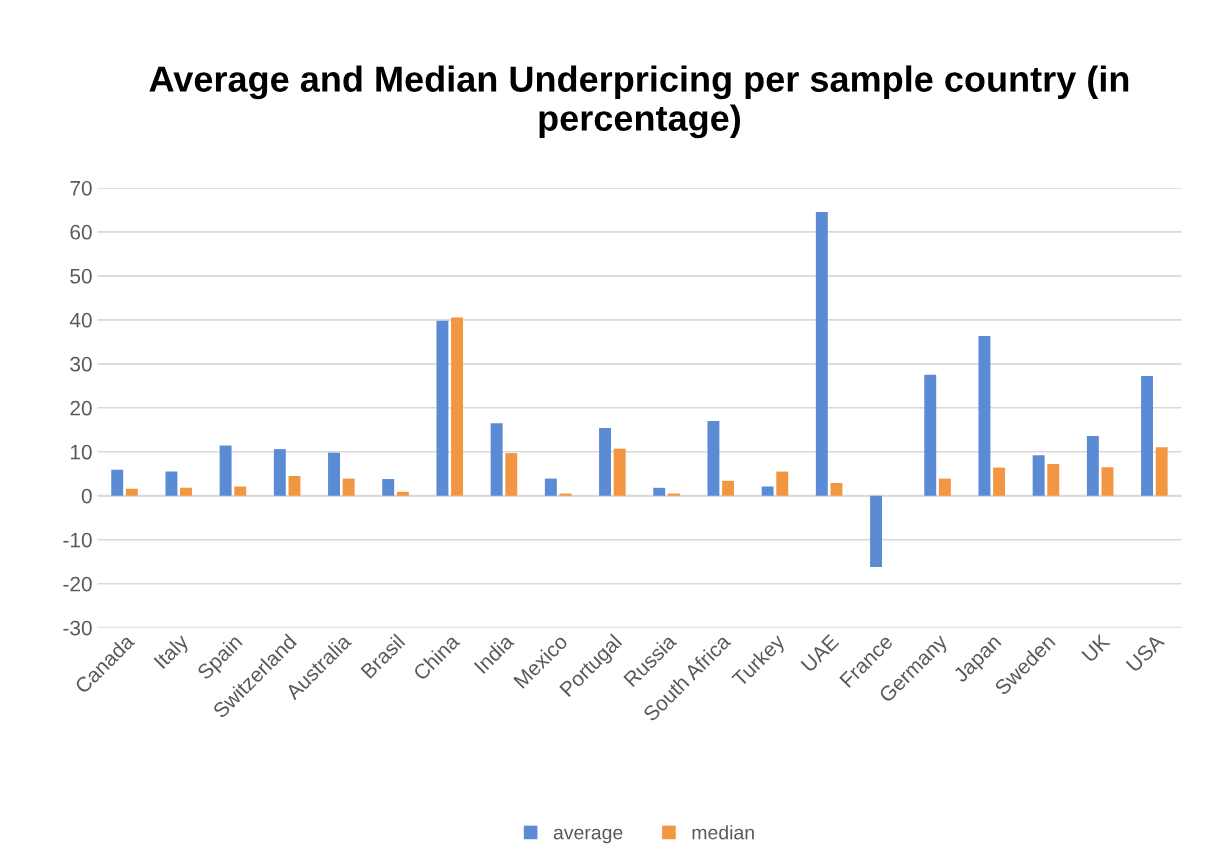  Describe the element at coordinates (1145, 652) in the screenshot. I see `x-tick-label: USA` at that location.